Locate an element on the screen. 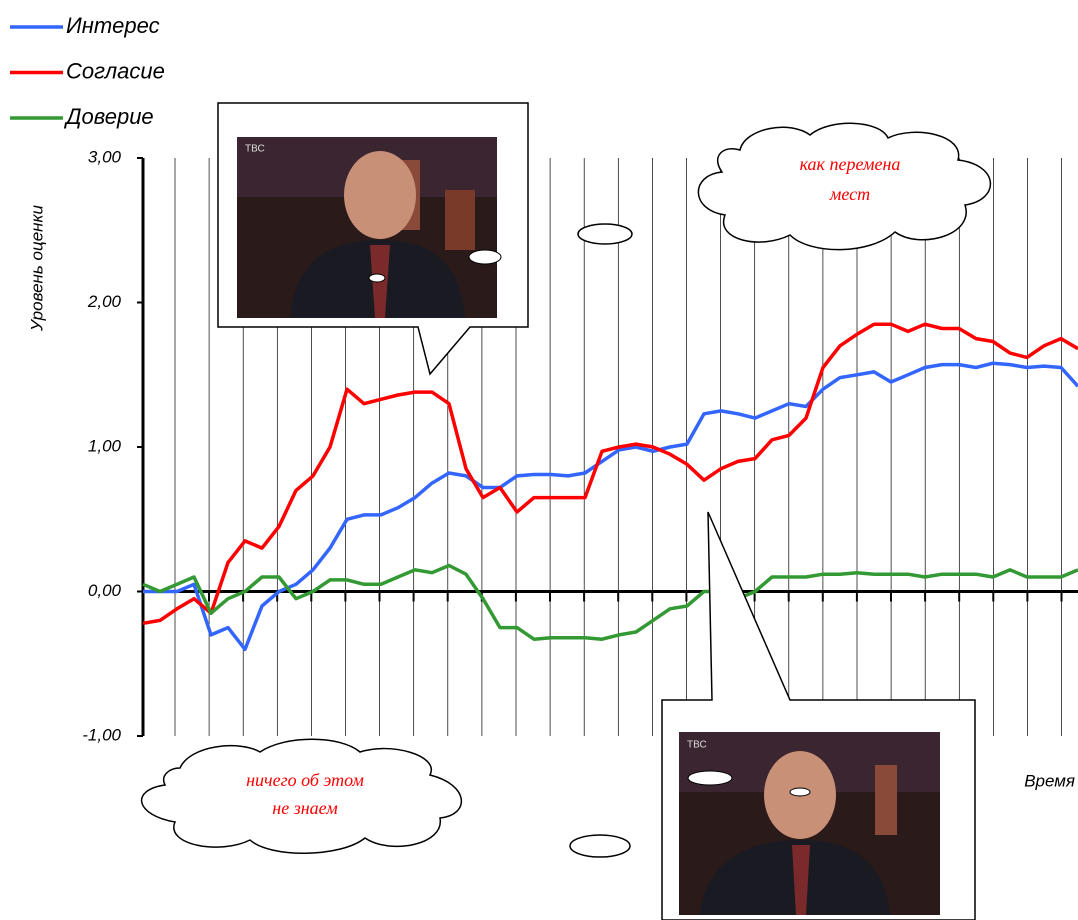  legend-label: Интерес is located at coordinates (113, 25).